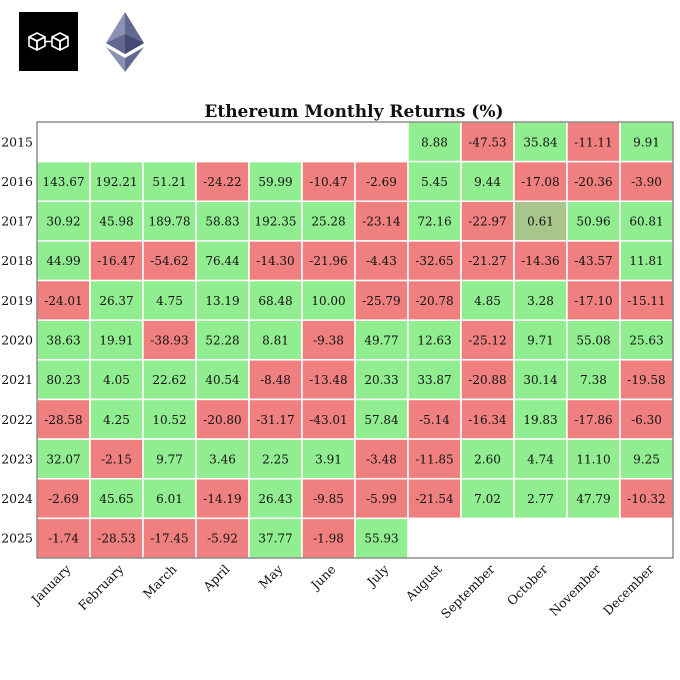 This screenshot has width=680, height=680. Describe the element at coordinates (116, 459) in the screenshot. I see `cell-value-label: -2.15` at that location.